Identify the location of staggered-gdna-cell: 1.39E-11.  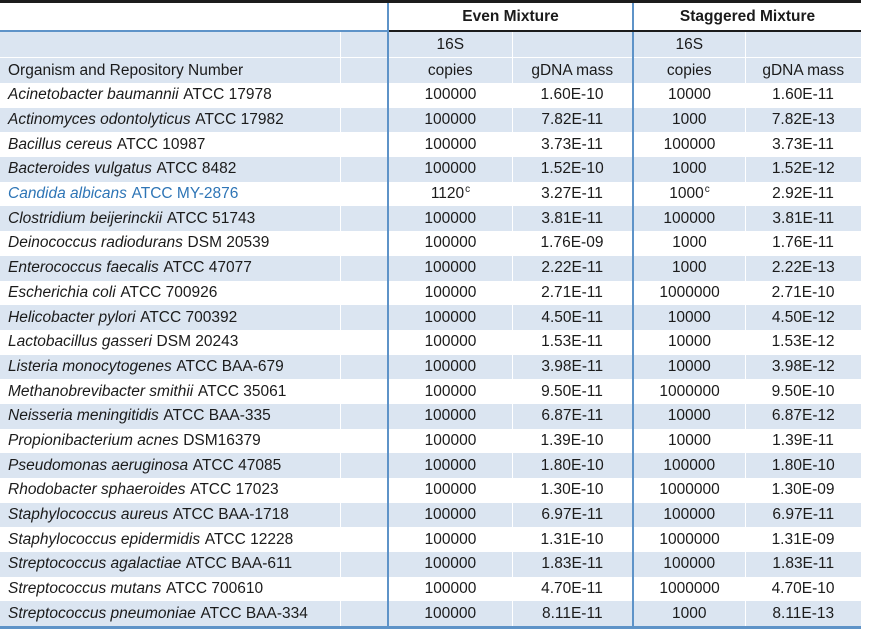
(803, 441).